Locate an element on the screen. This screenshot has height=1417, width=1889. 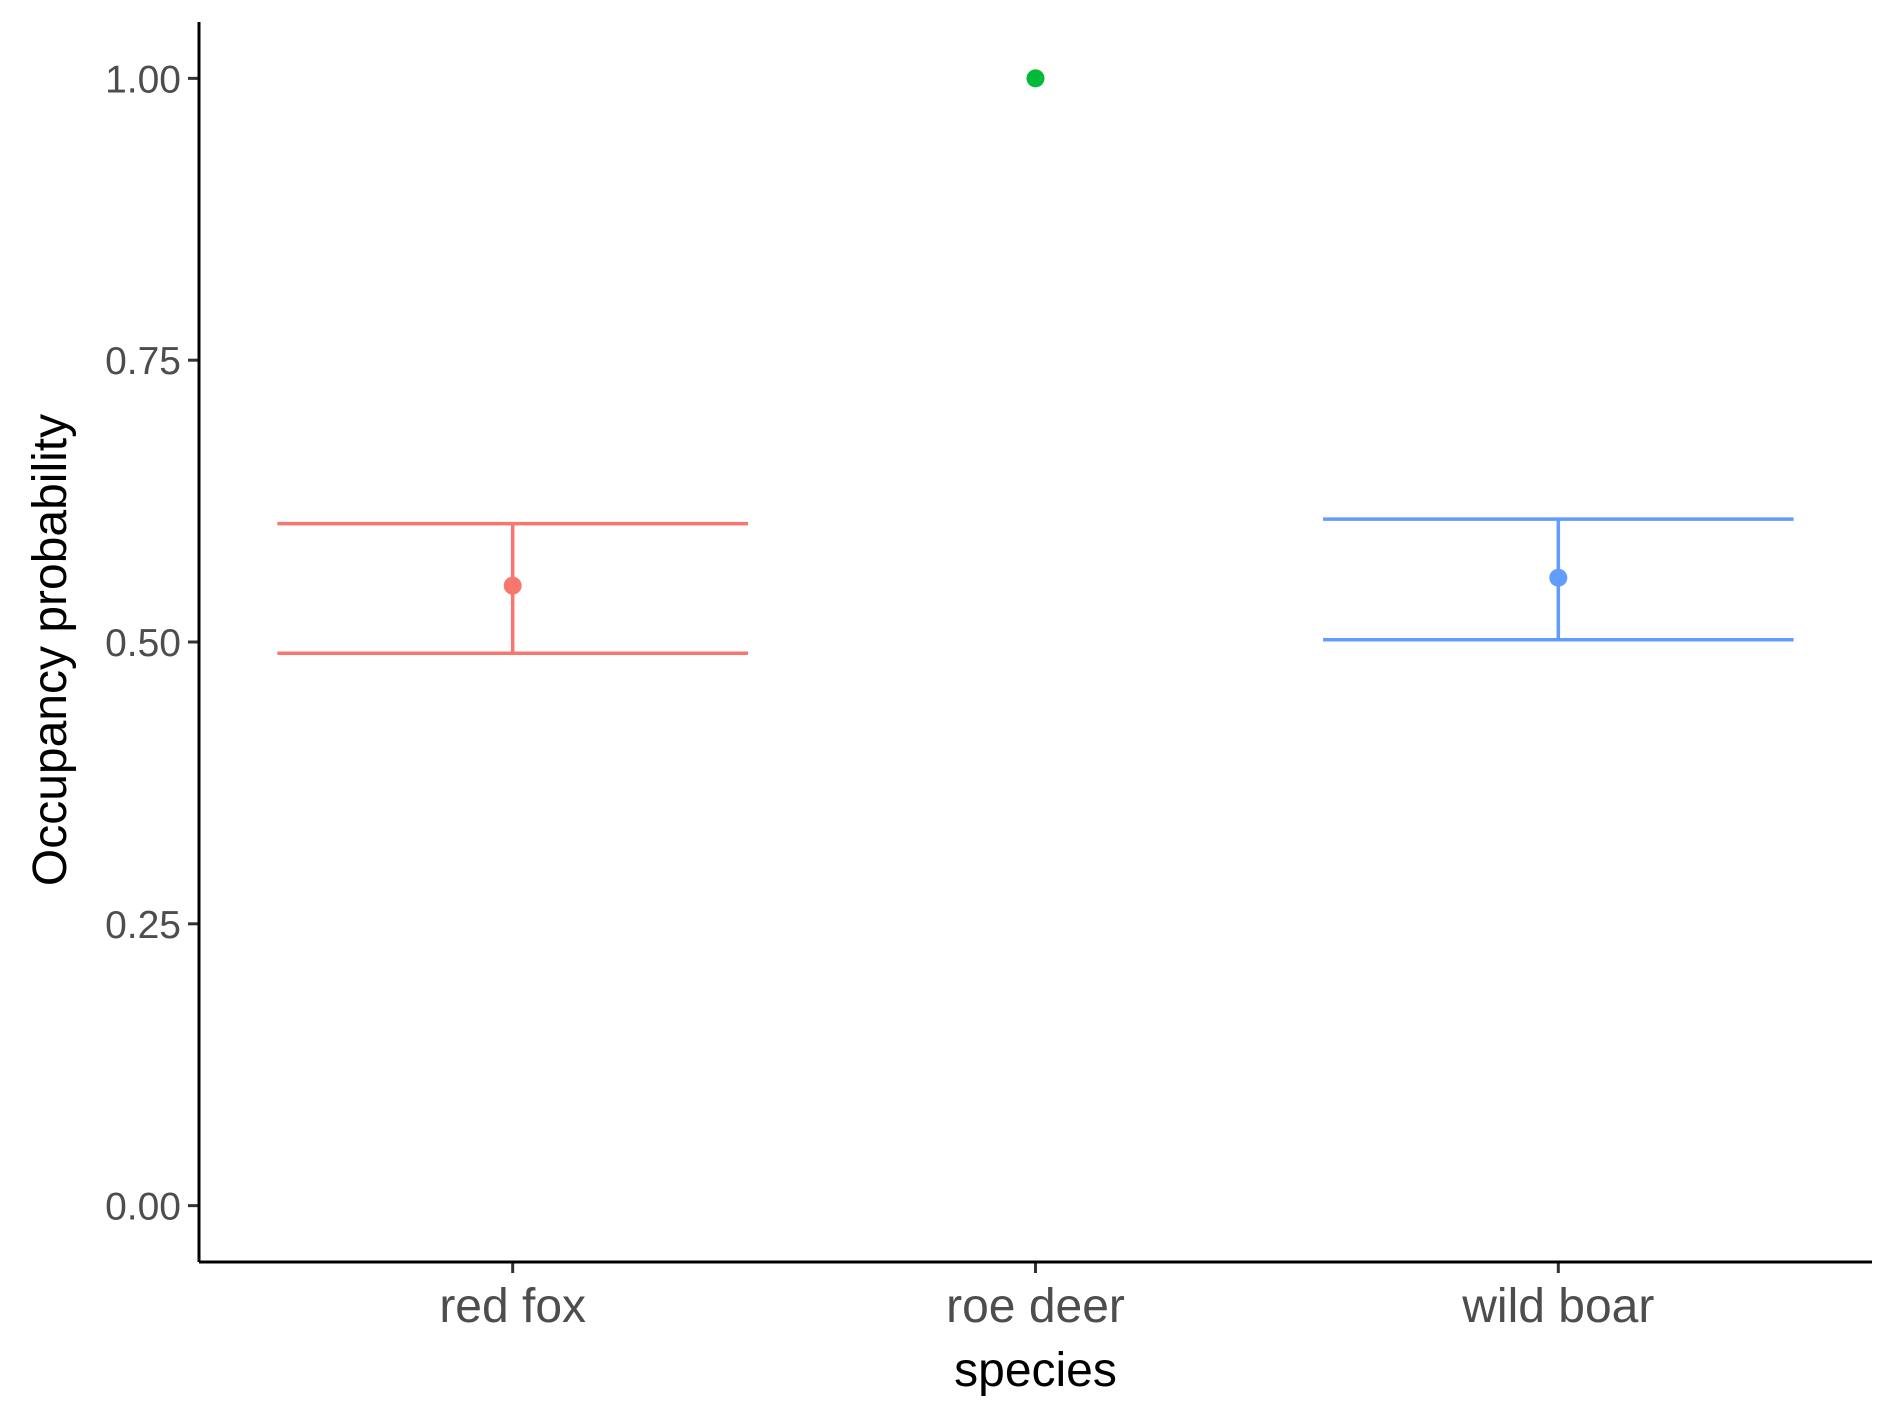
x-axis-ticks: red fox roe deer wild boar is located at coordinates (1046, 1297).